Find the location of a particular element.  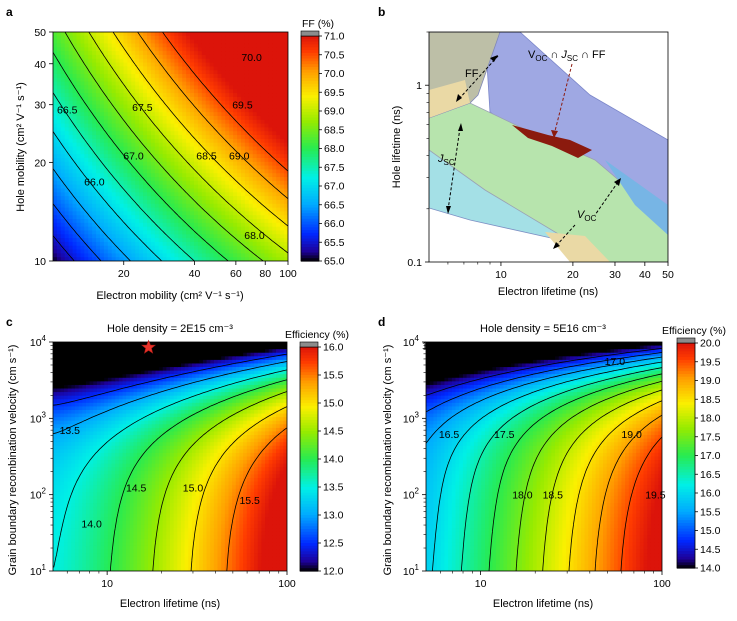

panel-b-xlabel: Electron lifetime (ns) is located at coordinates (548, 292).